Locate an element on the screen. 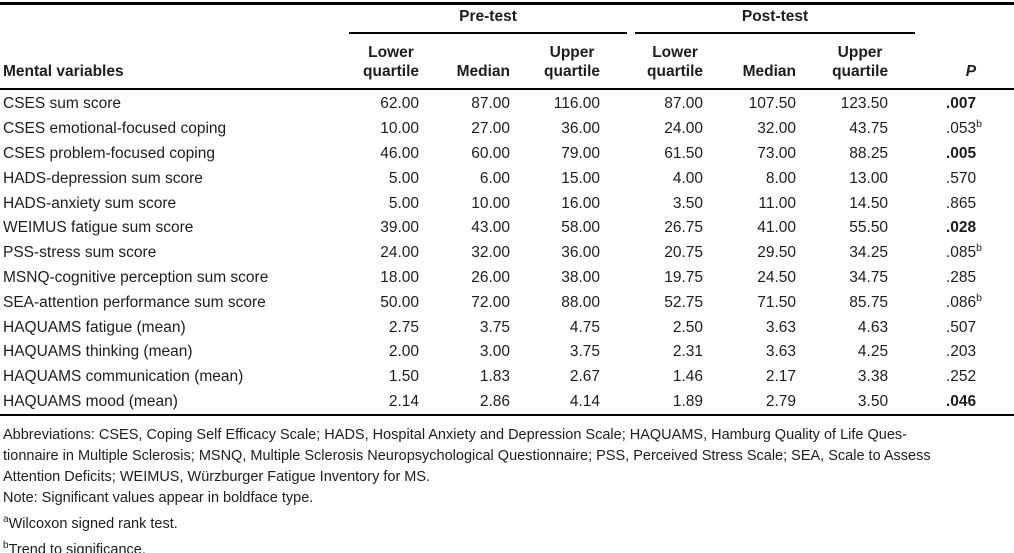 The image size is (1014, 553). pre-lower-quartile-value: 24.00 is located at coordinates (399, 253).